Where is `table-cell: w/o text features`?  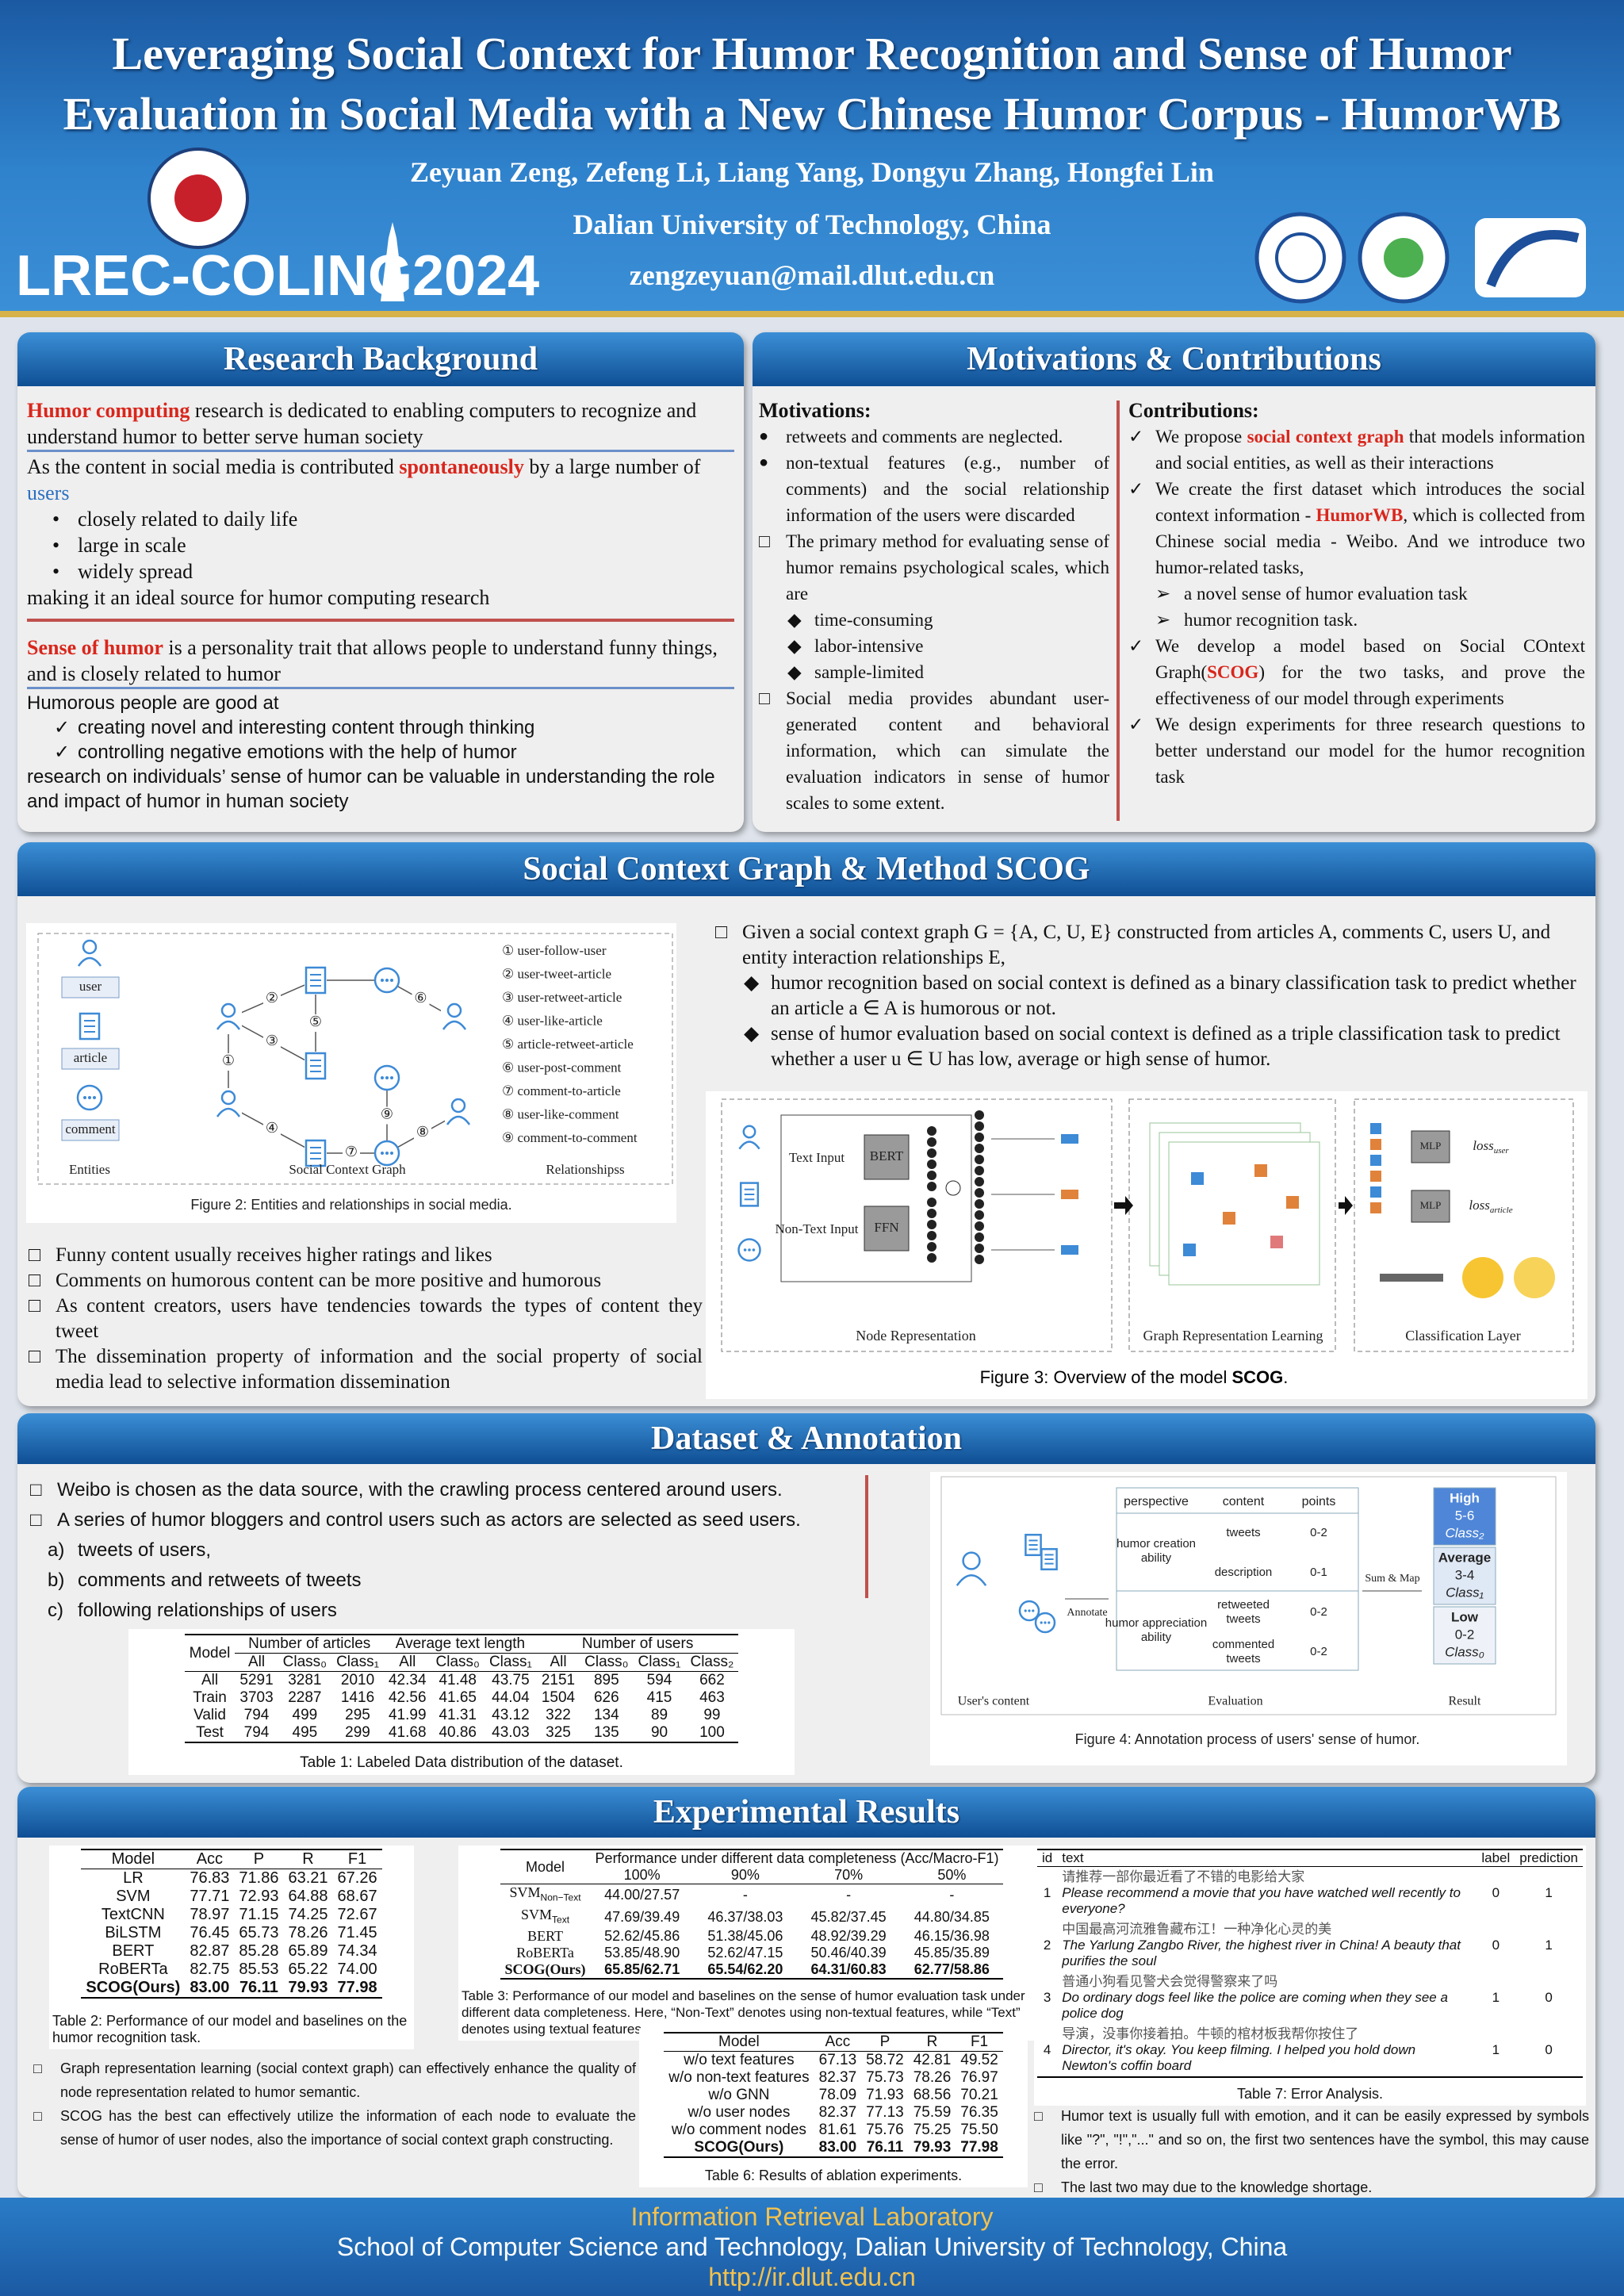
table-cell: w/o text features is located at coordinates (739, 2060).